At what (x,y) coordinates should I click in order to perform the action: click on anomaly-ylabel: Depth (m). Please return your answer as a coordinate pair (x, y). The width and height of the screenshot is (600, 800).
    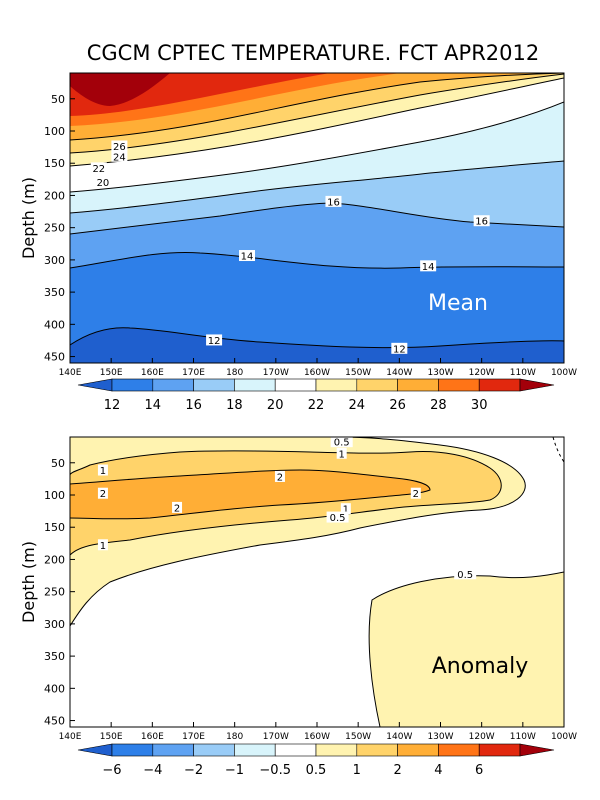
    Looking at the image, I should click on (28, 582).